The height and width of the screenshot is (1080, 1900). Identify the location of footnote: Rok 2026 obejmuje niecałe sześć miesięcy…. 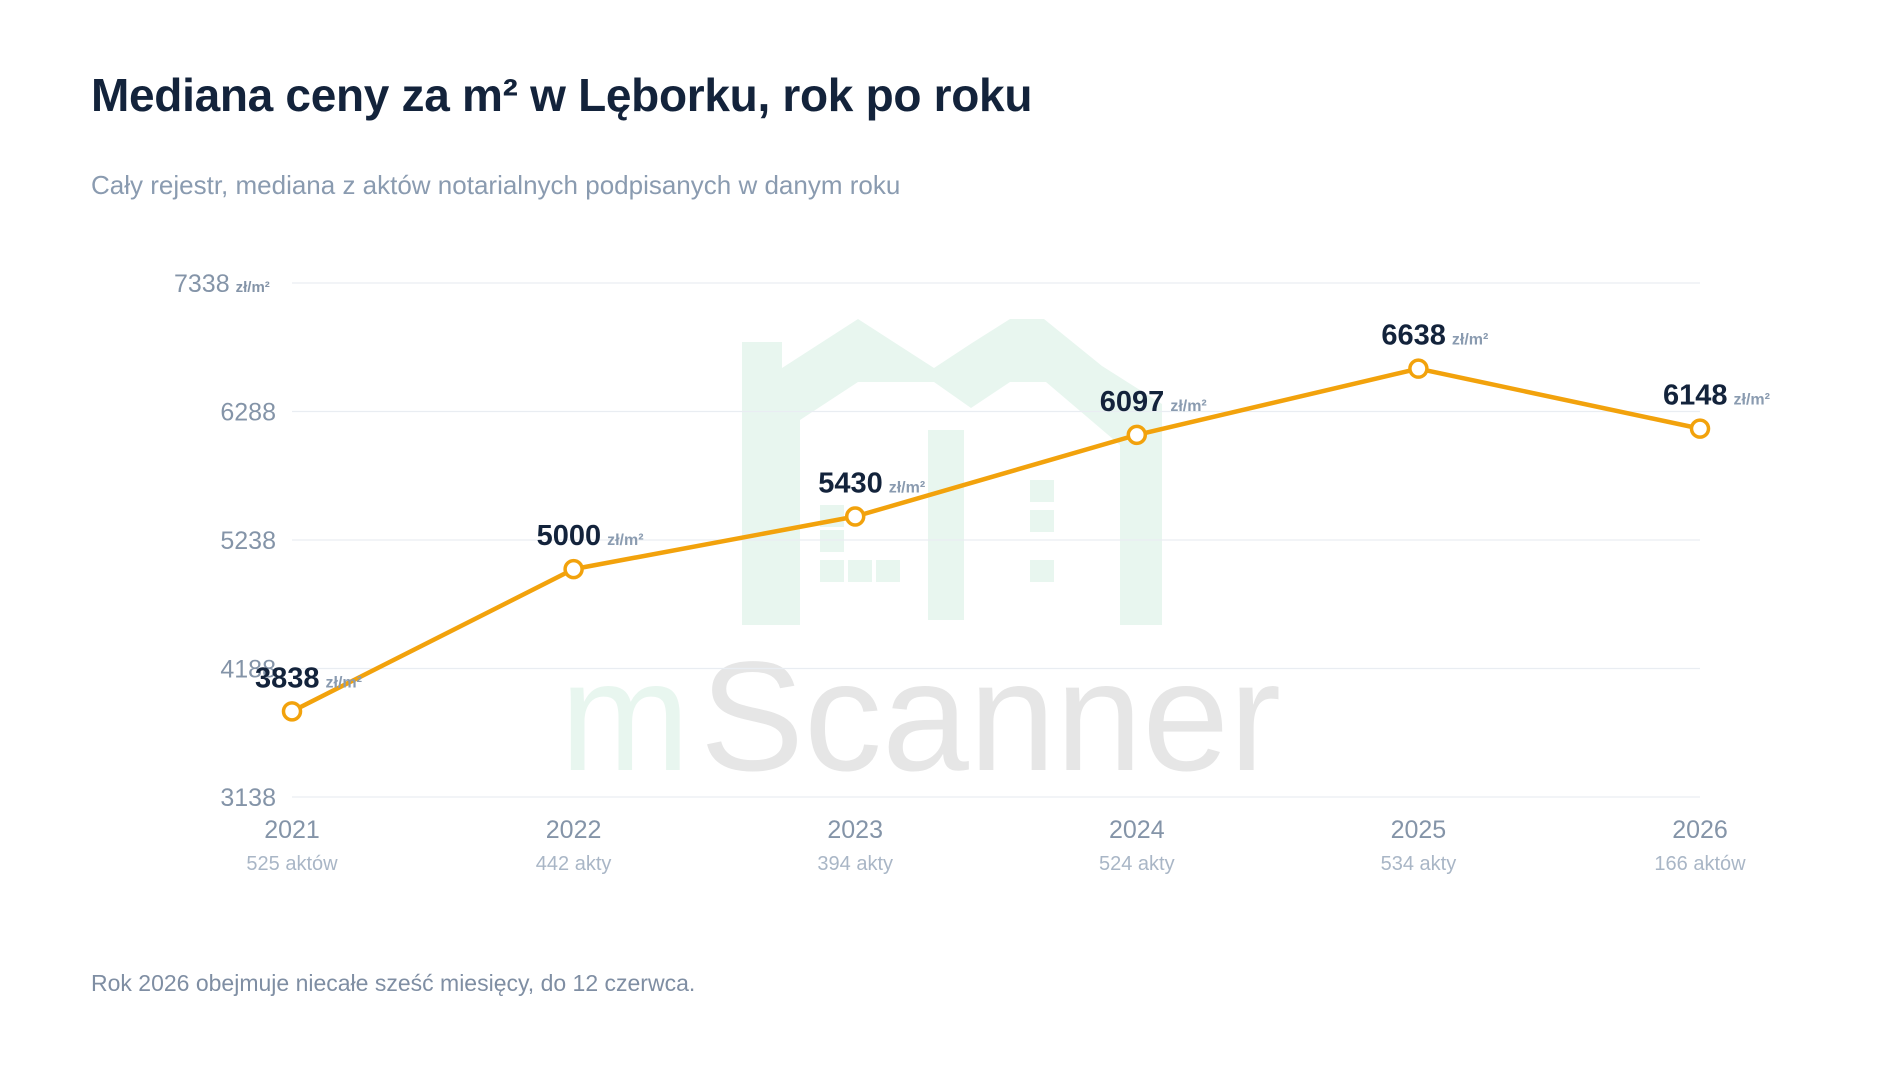
(393, 983).